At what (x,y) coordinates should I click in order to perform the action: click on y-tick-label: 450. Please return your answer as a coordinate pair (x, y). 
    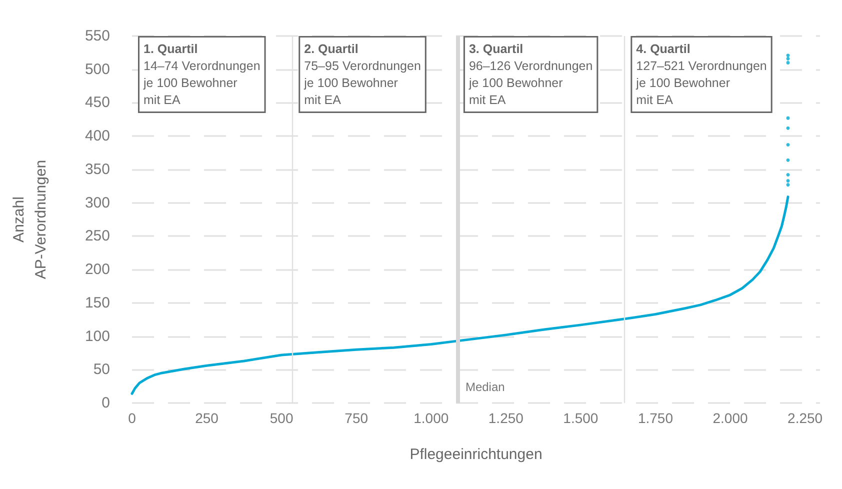
    Looking at the image, I should click on (97, 103).